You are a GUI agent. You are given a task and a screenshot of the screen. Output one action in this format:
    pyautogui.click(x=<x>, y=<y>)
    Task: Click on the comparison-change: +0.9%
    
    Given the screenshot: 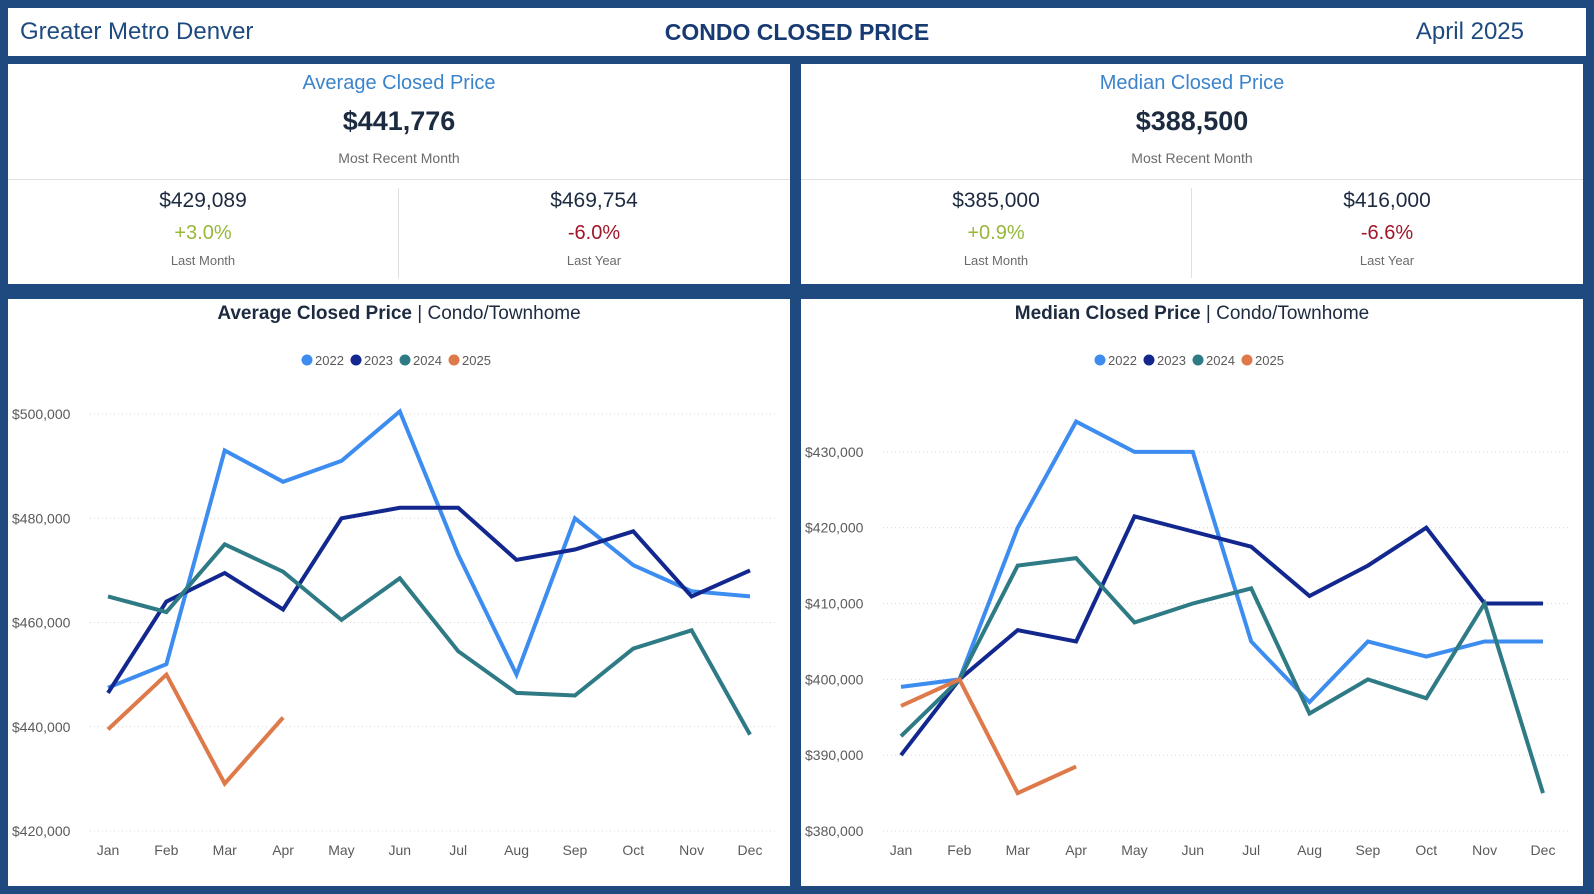 What is the action you would take?
    pyautogui.click(x=996, y=233)
    